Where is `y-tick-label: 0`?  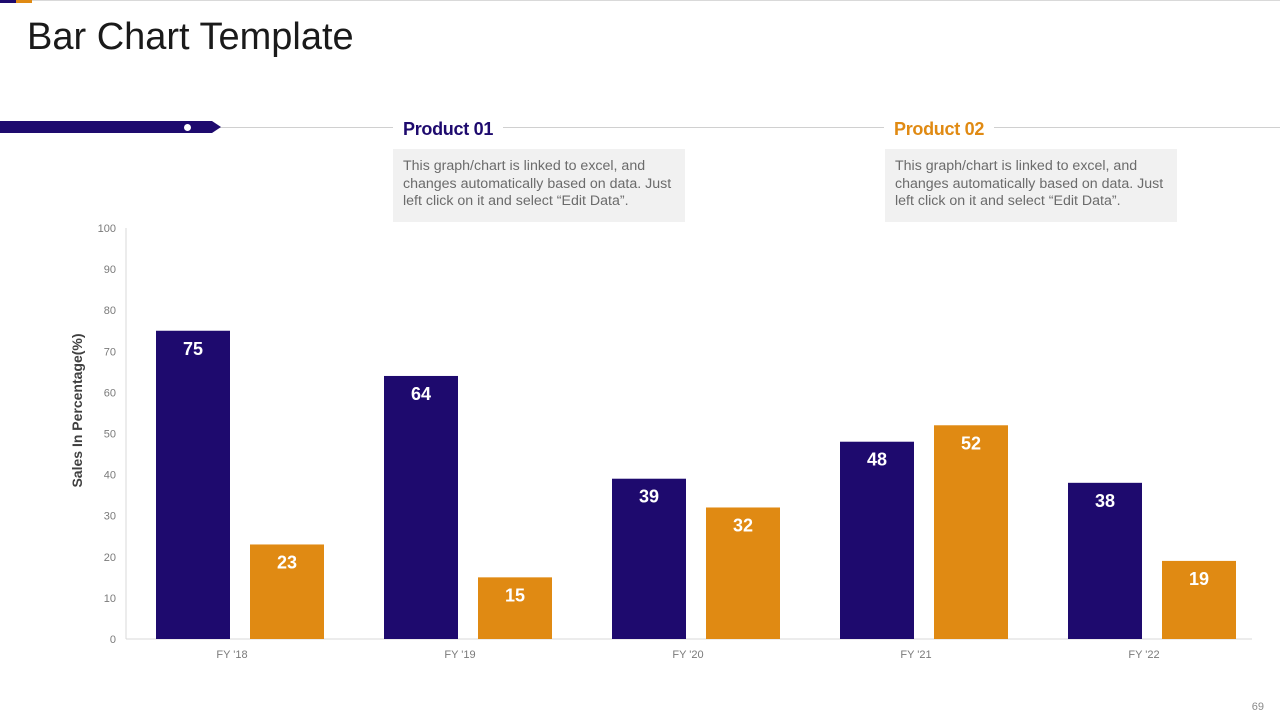 y-tick-label: 0 is located at coordinates (113, 640).